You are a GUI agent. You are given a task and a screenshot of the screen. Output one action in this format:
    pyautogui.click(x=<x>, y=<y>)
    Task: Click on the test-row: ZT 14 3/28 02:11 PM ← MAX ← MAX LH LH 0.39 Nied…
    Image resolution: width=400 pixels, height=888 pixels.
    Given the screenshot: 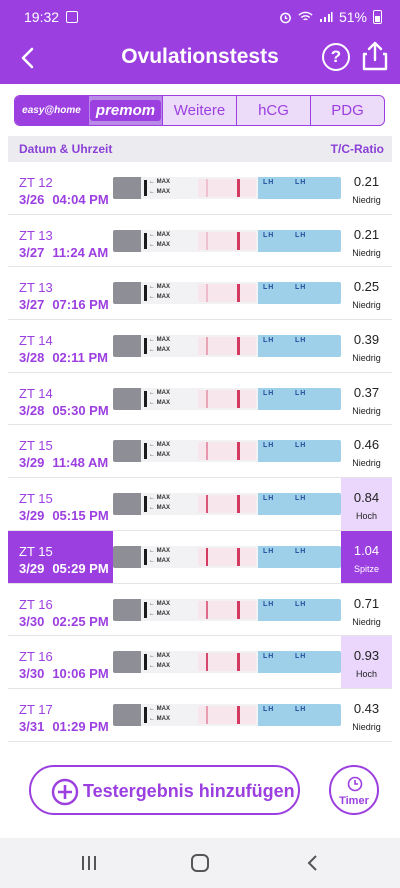 What is the action you would take?
    pyautogui.click(x=200, y=346)
    